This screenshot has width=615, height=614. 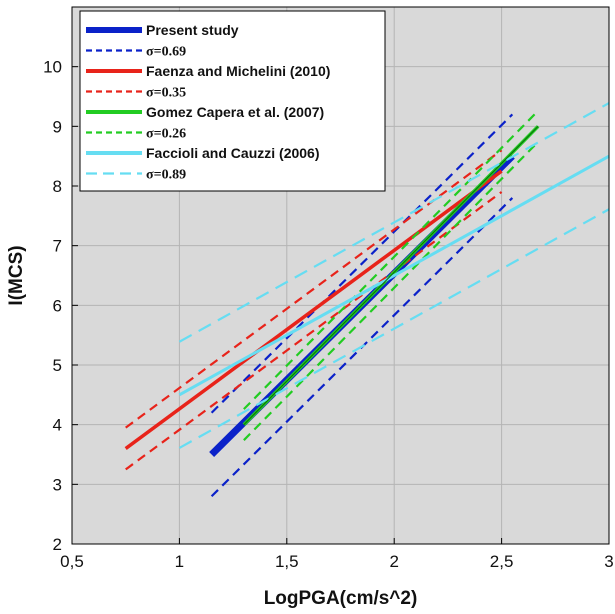 What do you see at coordinates (608, 561) in the screenshot?
I see `x-tick-label: 3` at bounding box center [608, 561].